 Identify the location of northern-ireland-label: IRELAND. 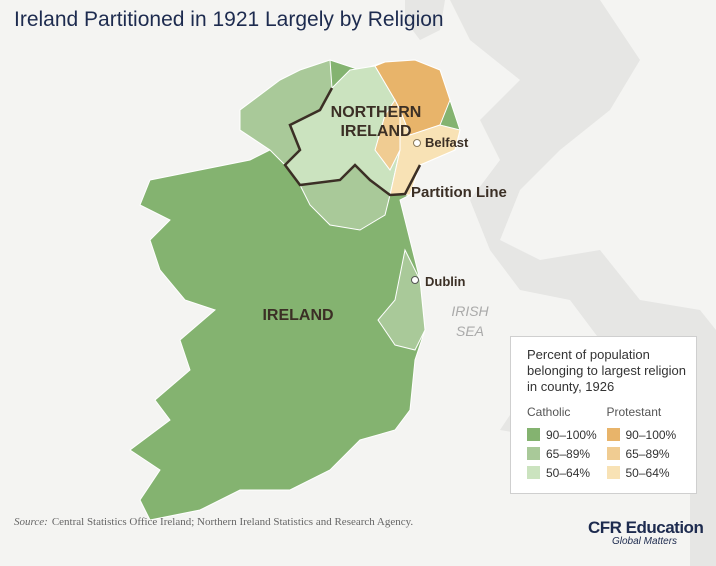
(375, 131).